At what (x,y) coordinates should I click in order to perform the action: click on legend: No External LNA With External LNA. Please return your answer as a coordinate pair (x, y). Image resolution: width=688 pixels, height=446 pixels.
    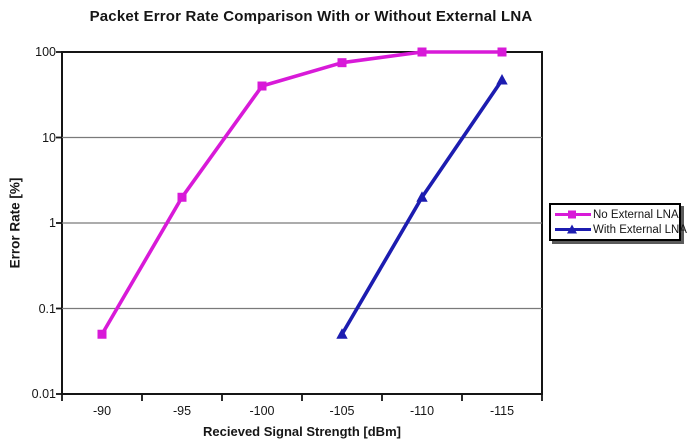
    Looking at the image, I should click on (618, 222).